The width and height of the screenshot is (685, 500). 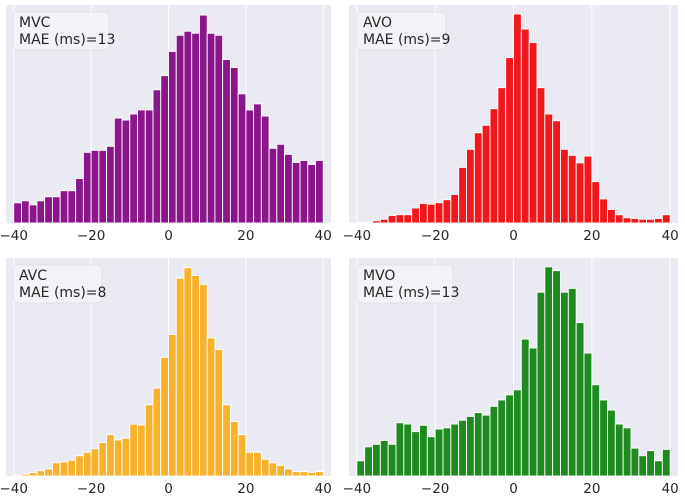 I want to click on legend-title: AVO, so click(x=377, y=23).